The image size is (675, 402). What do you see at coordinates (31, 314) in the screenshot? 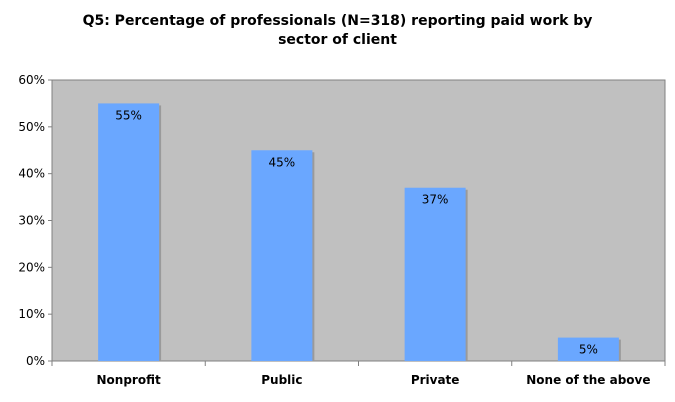
I see `y-tick-label: 10%` at bounding box center [31, 314].